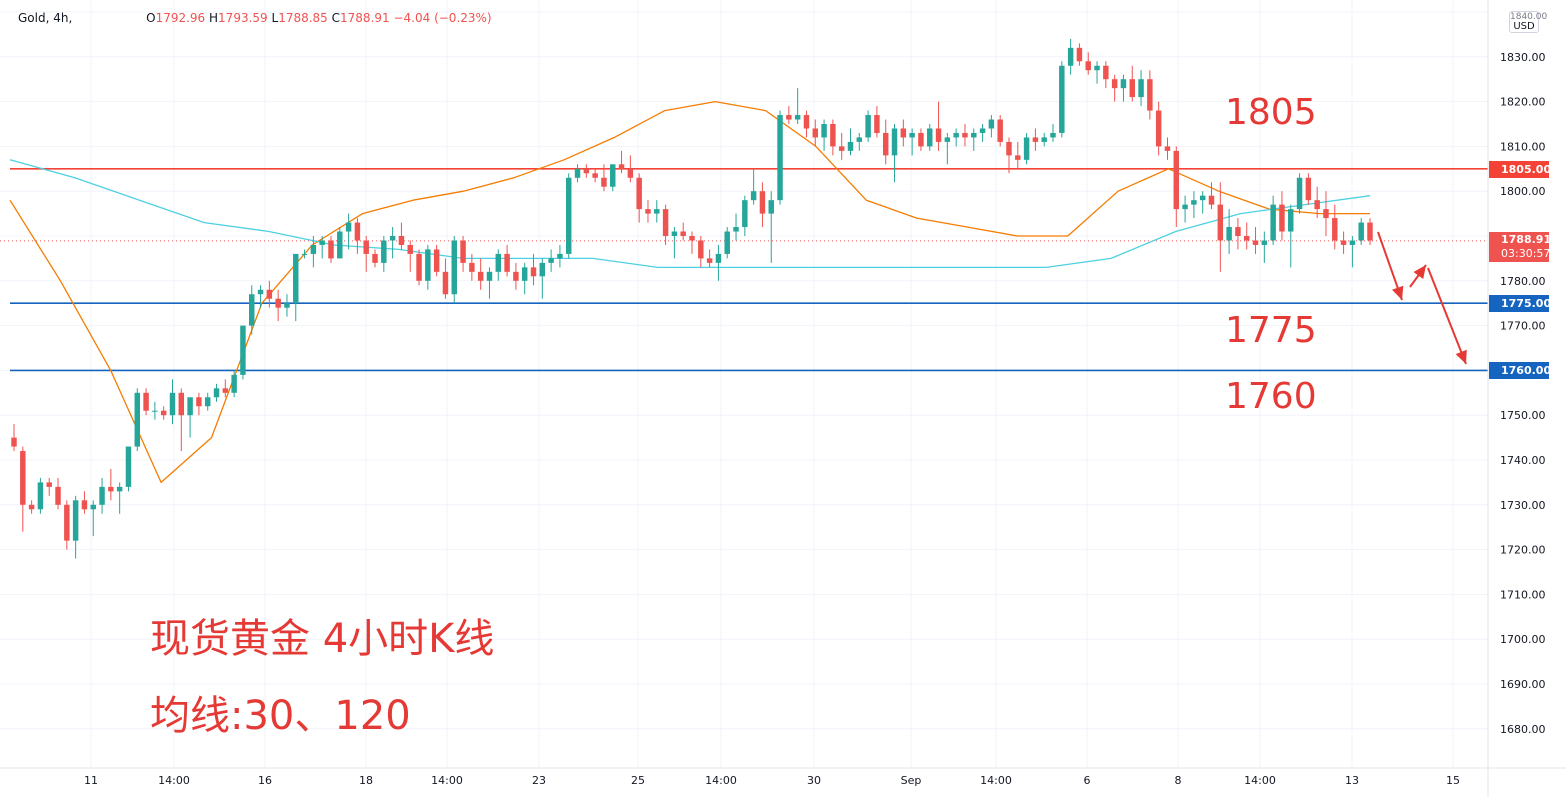  What do you see at coordinates (1419, 272) in the screenshot?
I see `forecast-arrow-up-head` at bounding box center [1419, 272].